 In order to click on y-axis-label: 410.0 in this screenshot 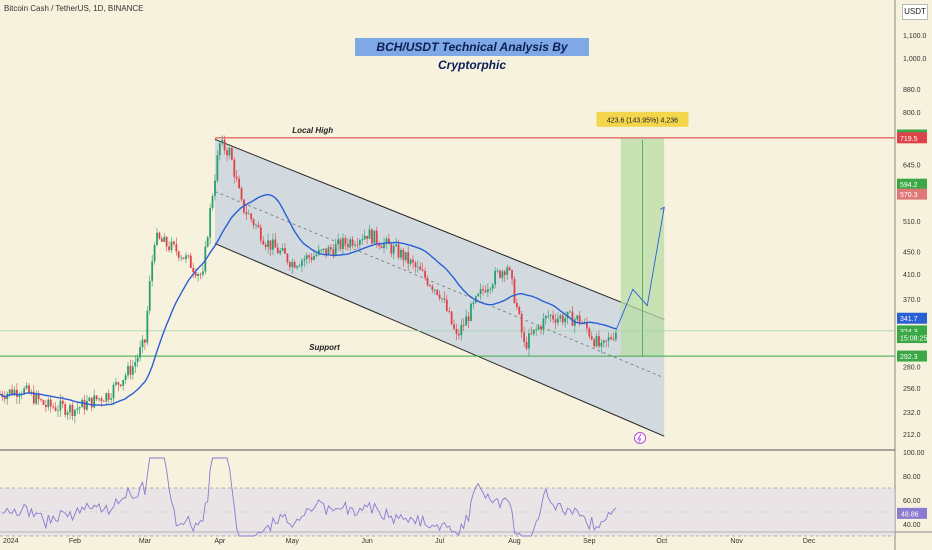, I will do `click(912, 275)`.